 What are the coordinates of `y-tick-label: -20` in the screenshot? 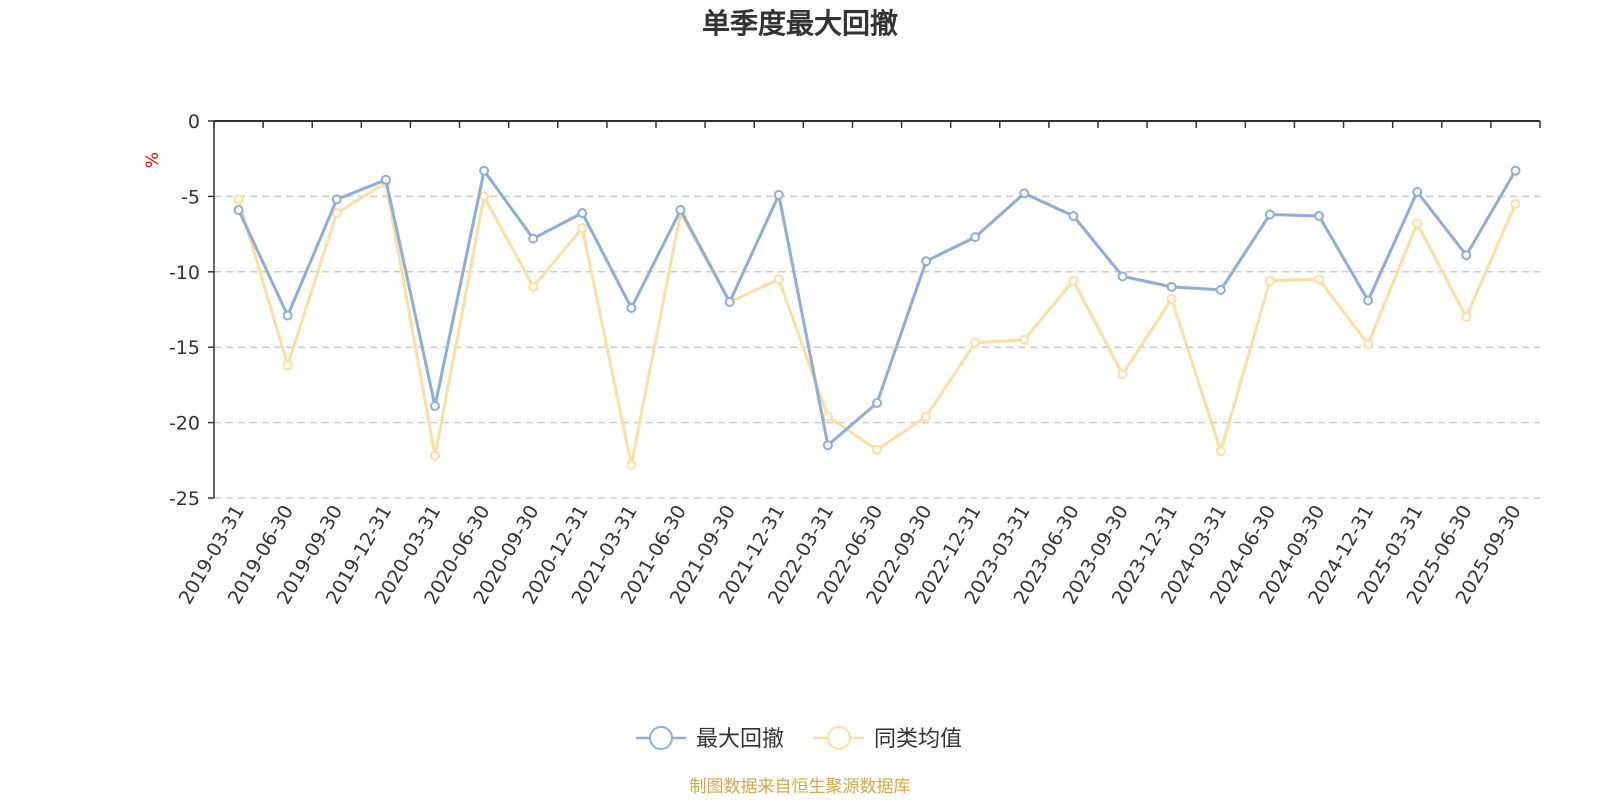 It's located at (184, 424).